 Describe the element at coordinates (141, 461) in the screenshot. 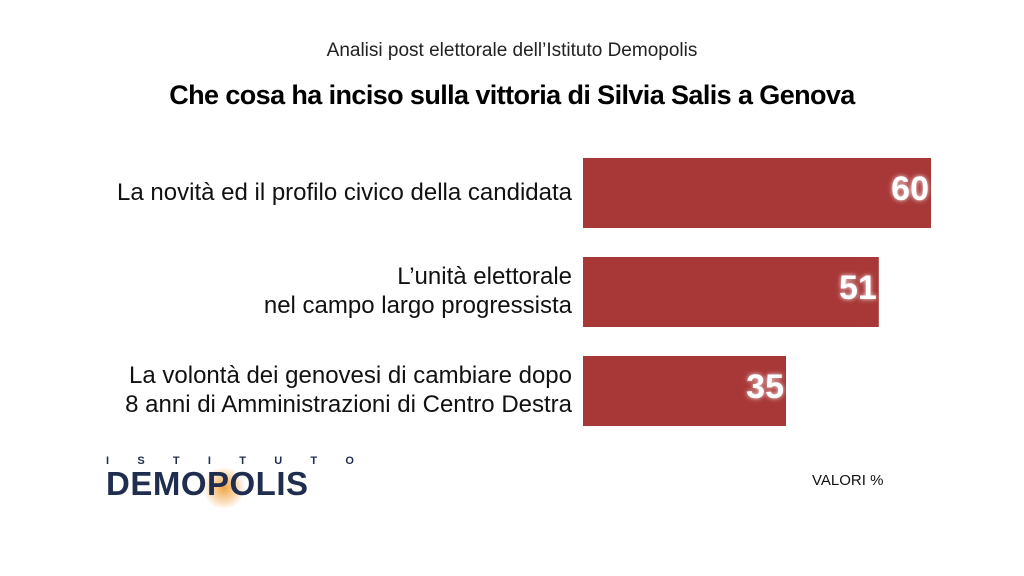

I see `logo-letter: S` at that location.